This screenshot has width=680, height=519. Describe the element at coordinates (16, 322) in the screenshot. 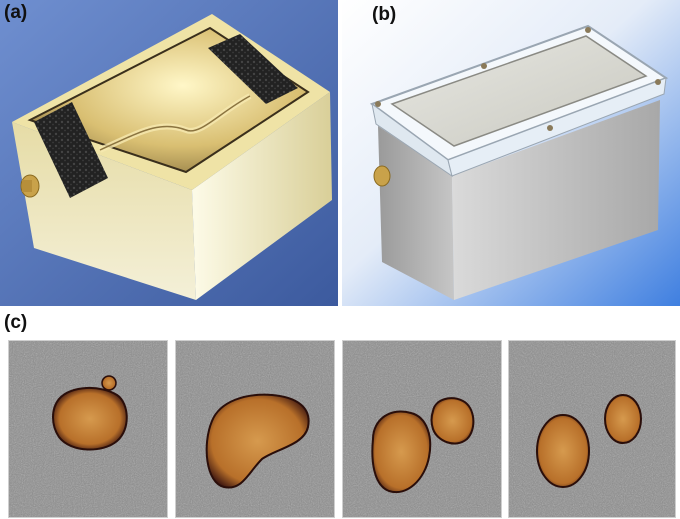

I see `panel-label-c: (c)` at that location.